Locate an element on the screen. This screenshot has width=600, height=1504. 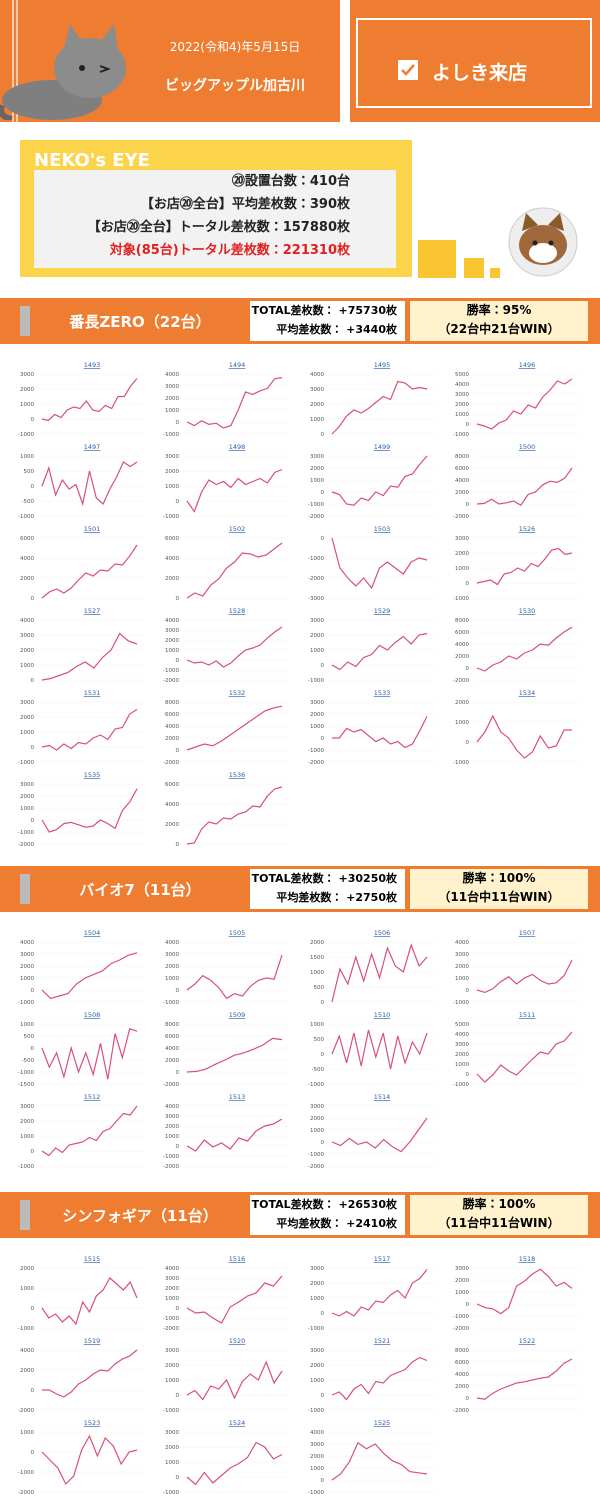
chart-title: 1506 is located at coordinates (382, 933).